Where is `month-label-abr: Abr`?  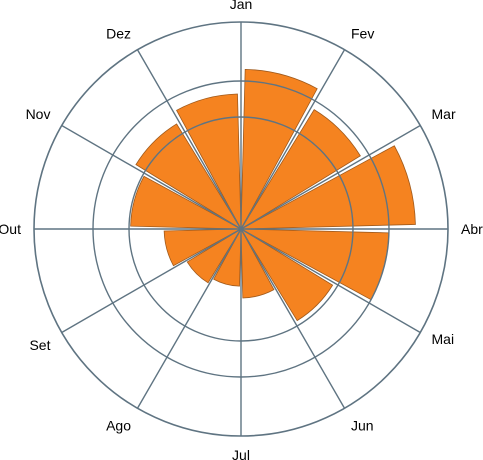 month-label-abr: Abr is located at coordinates (472, 229).